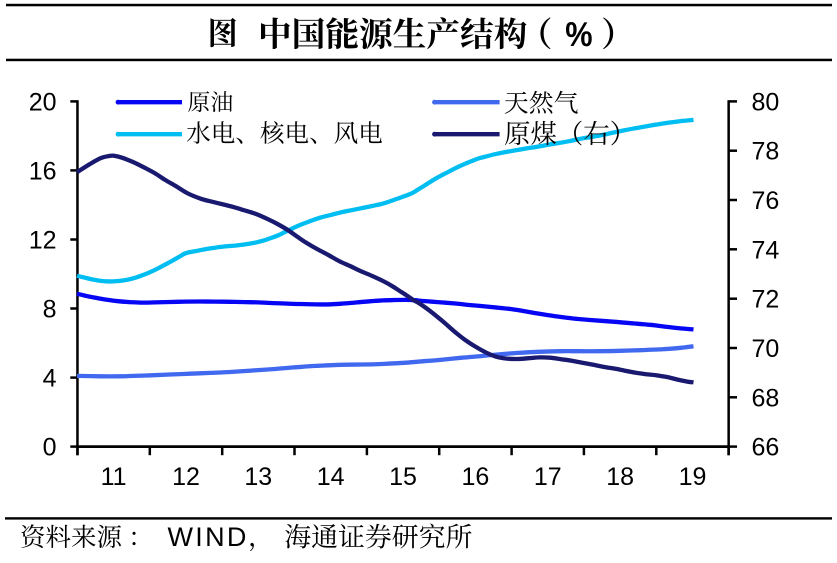  Describe the element at coordinates (766, 448) in the screenshot. I see `svg-text: 66` at that location.